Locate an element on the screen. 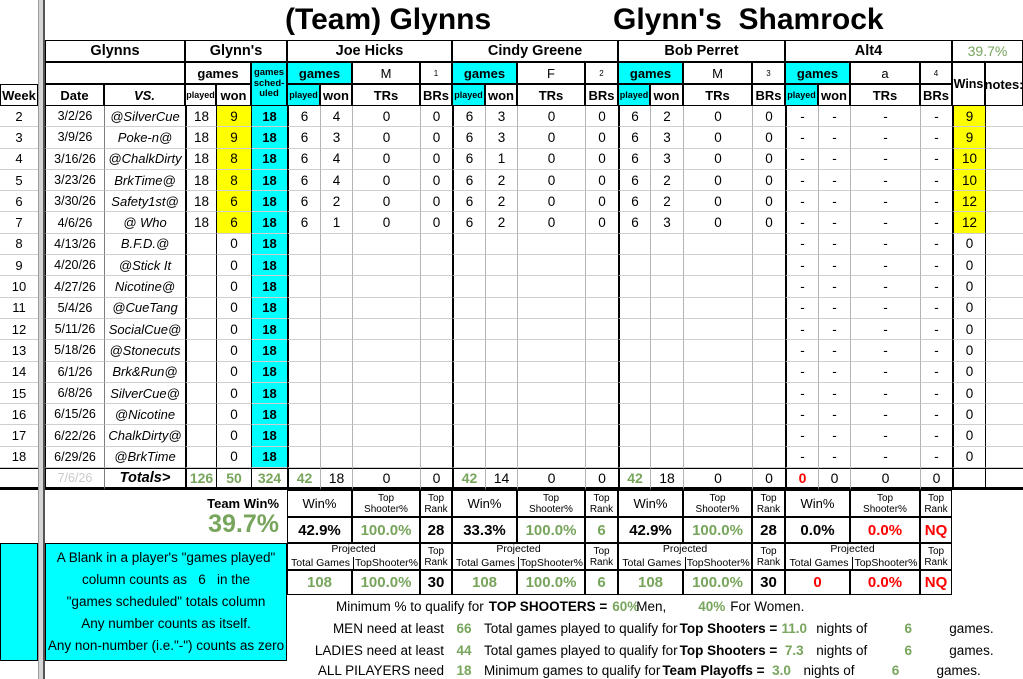 This screenshot has height=679, width=1023. cell-won: 4 is located at coordinates (336, 117).